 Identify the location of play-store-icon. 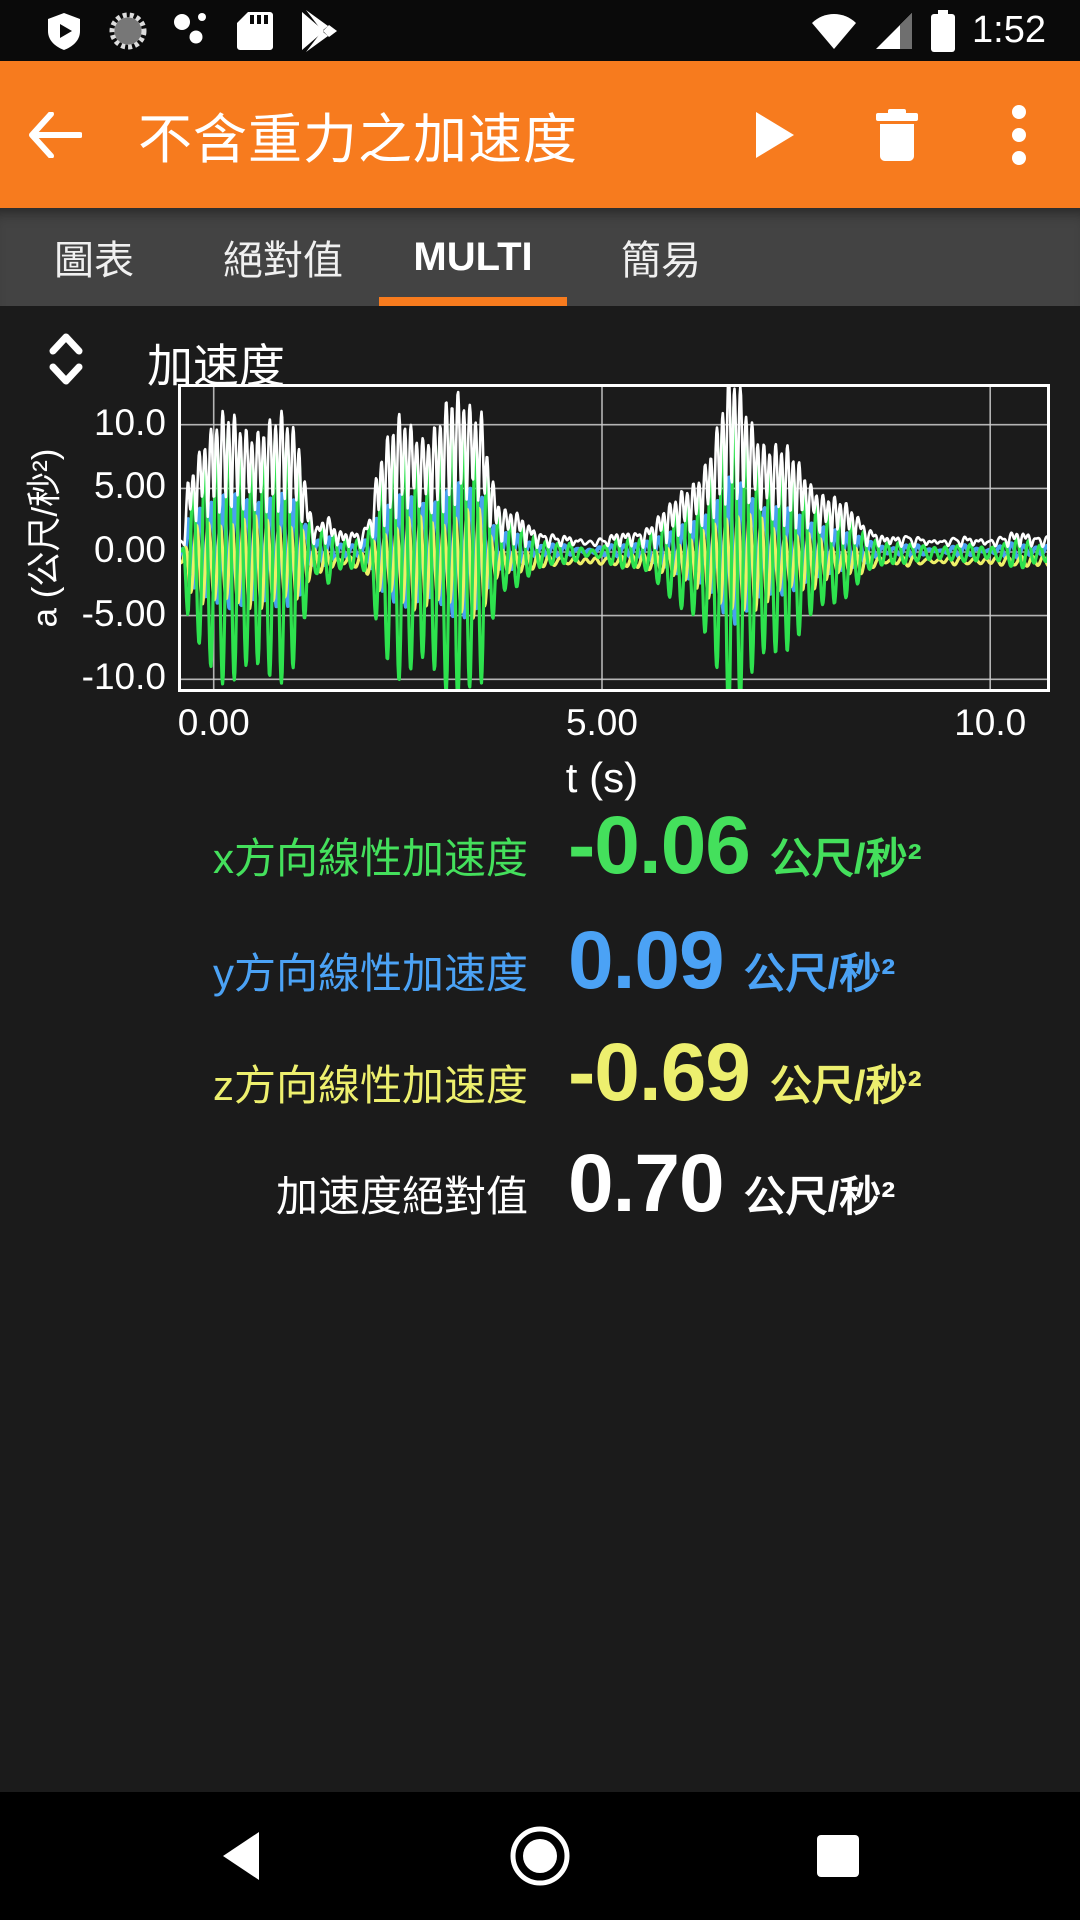
(319, 30).